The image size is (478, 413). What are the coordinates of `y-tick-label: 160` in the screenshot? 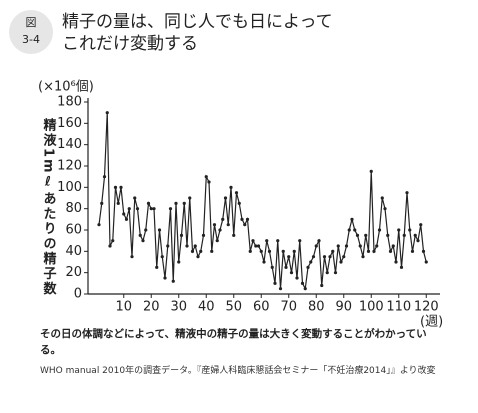 It's located at (69, 123).